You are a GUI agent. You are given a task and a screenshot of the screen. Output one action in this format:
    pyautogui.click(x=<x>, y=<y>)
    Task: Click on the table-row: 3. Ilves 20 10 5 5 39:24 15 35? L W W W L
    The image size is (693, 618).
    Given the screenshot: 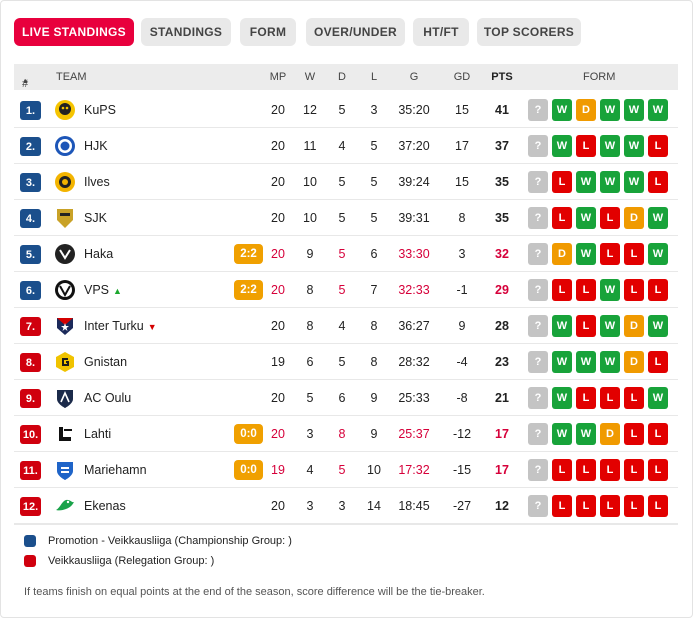 What is the action you would take?
    pyautogui.click(x=346, y=182)
    